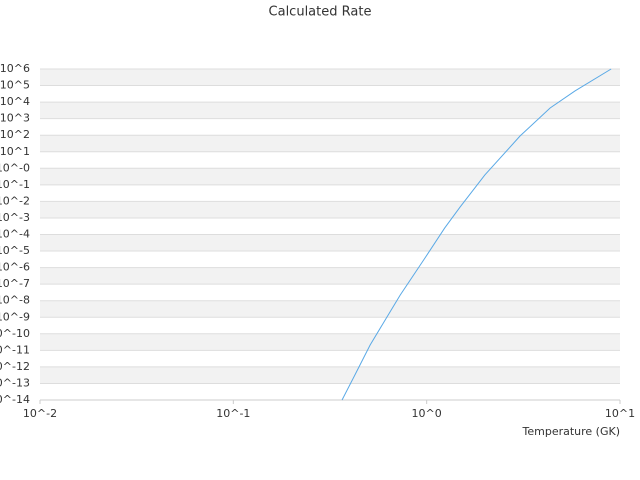 Image resolution: width=640 pixels, height=480 pixels. What do you see at coordinates (15, 134) in the screenshot?
I see `y-tick-label: 10^2` at bounding box center [15, 134].